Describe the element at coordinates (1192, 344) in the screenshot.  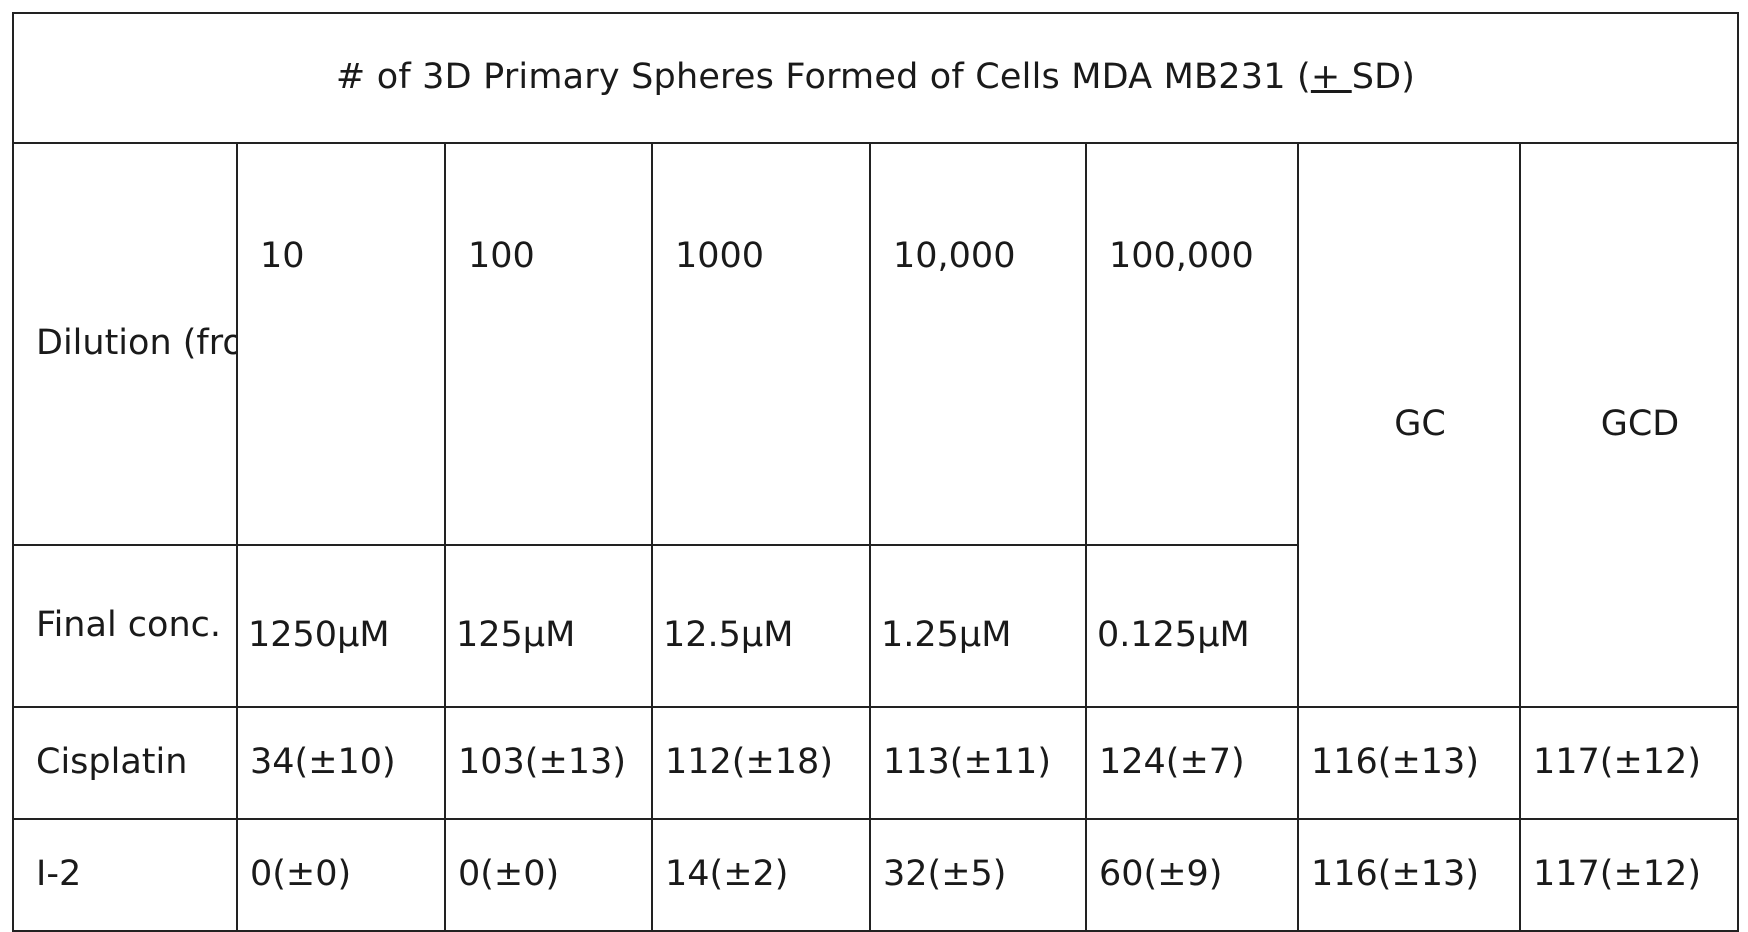
I see `dilution-value: 100,000` at that location.